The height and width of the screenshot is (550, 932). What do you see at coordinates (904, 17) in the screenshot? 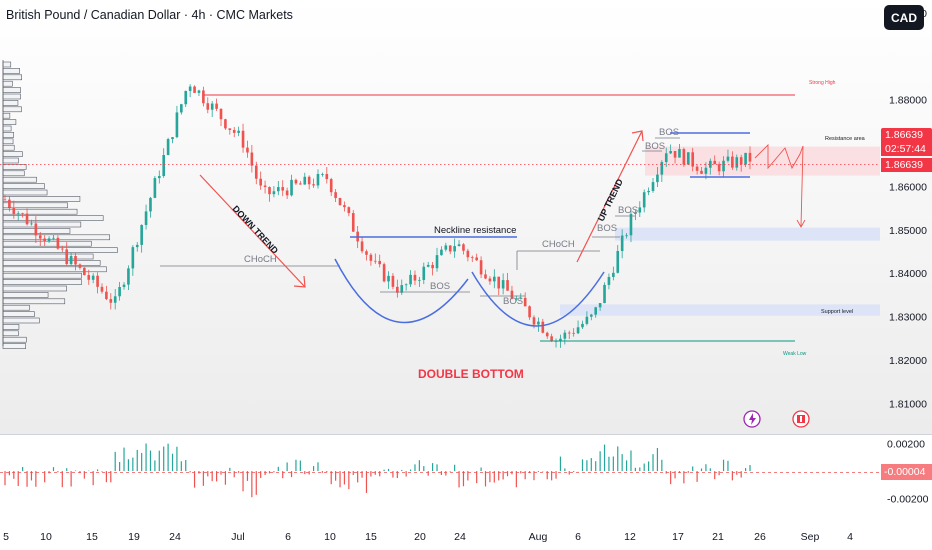
I see `currency-button: CAD` at bounding box center [904, 17].